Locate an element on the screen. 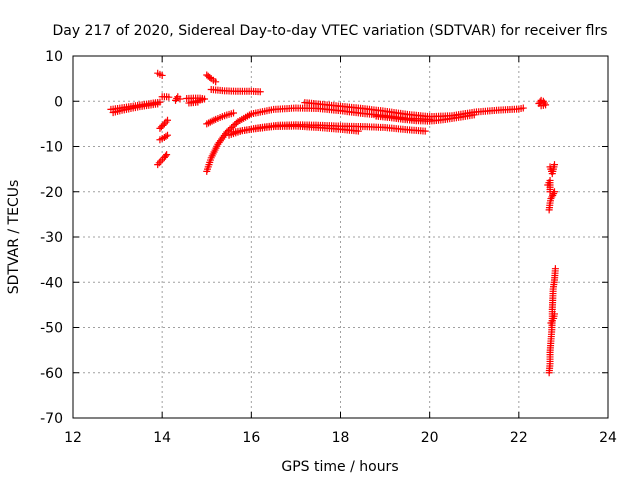 This screenshot has width=640, height=480. x-tick-label: 18 is located at coordinates (341, 438).